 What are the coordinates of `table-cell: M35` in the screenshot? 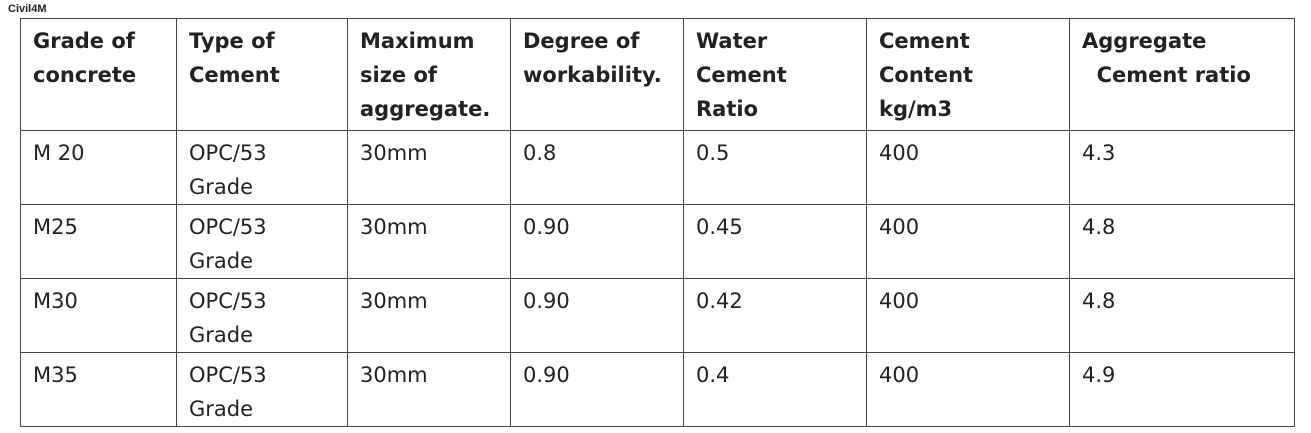 It's located at (98, 389).